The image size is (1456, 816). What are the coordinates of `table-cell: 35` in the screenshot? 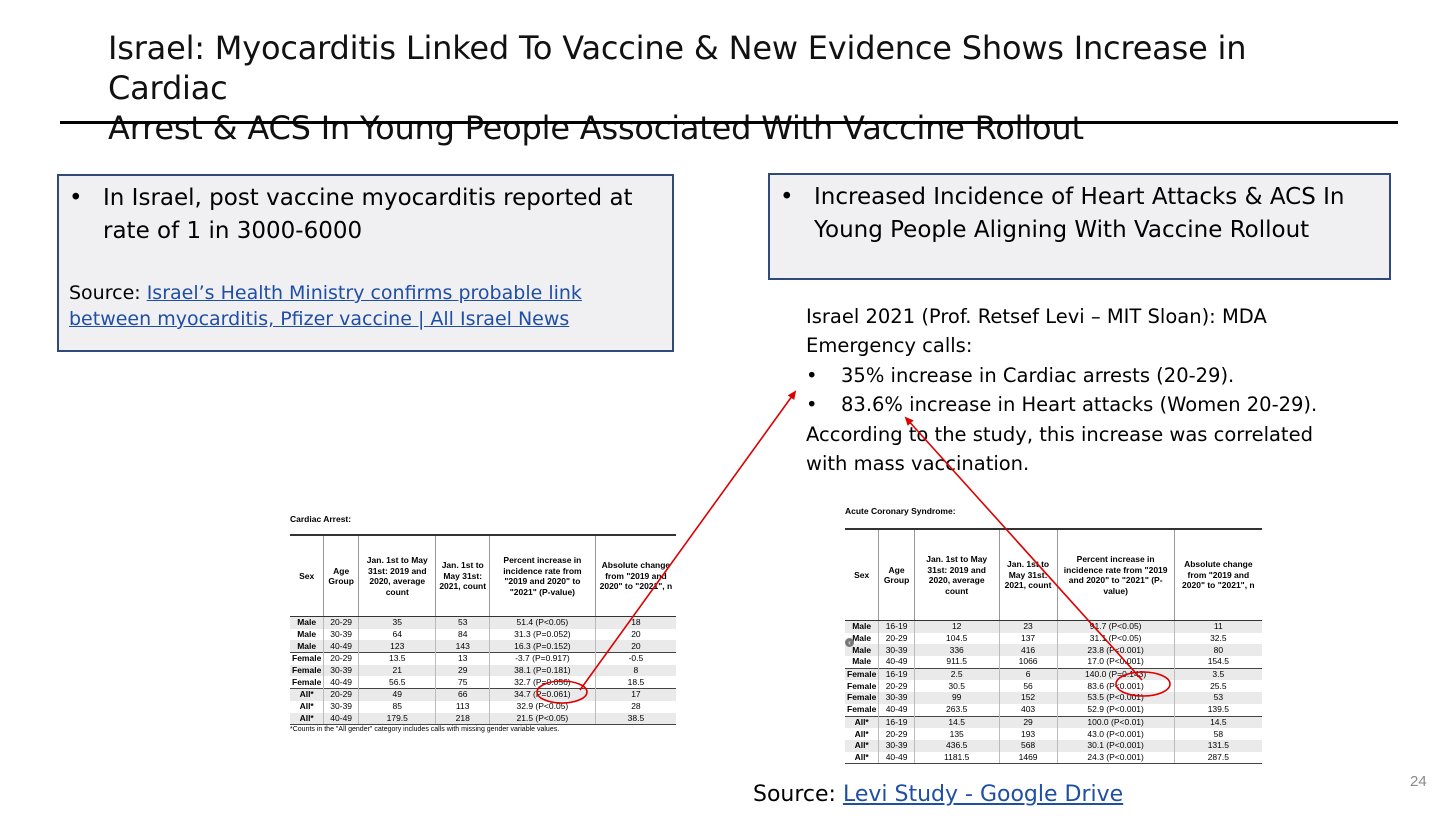 It's located at (397, 622).